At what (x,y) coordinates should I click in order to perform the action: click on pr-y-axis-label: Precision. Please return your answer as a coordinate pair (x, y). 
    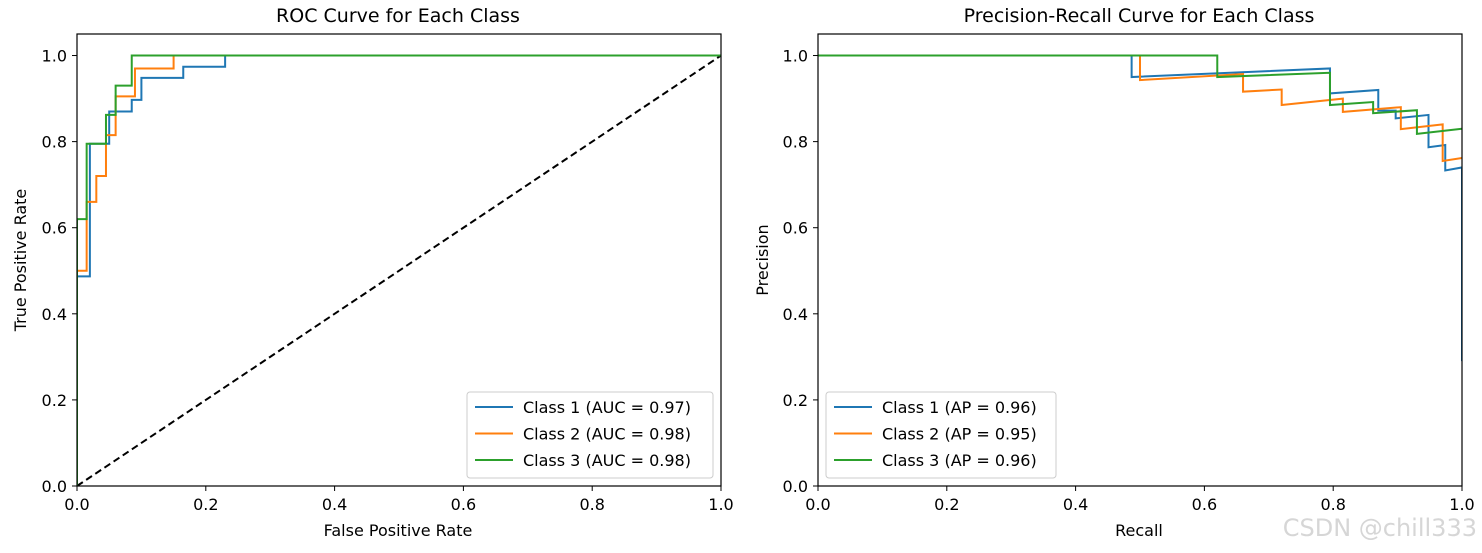
    Looking at the image, I should click on (762, 259).